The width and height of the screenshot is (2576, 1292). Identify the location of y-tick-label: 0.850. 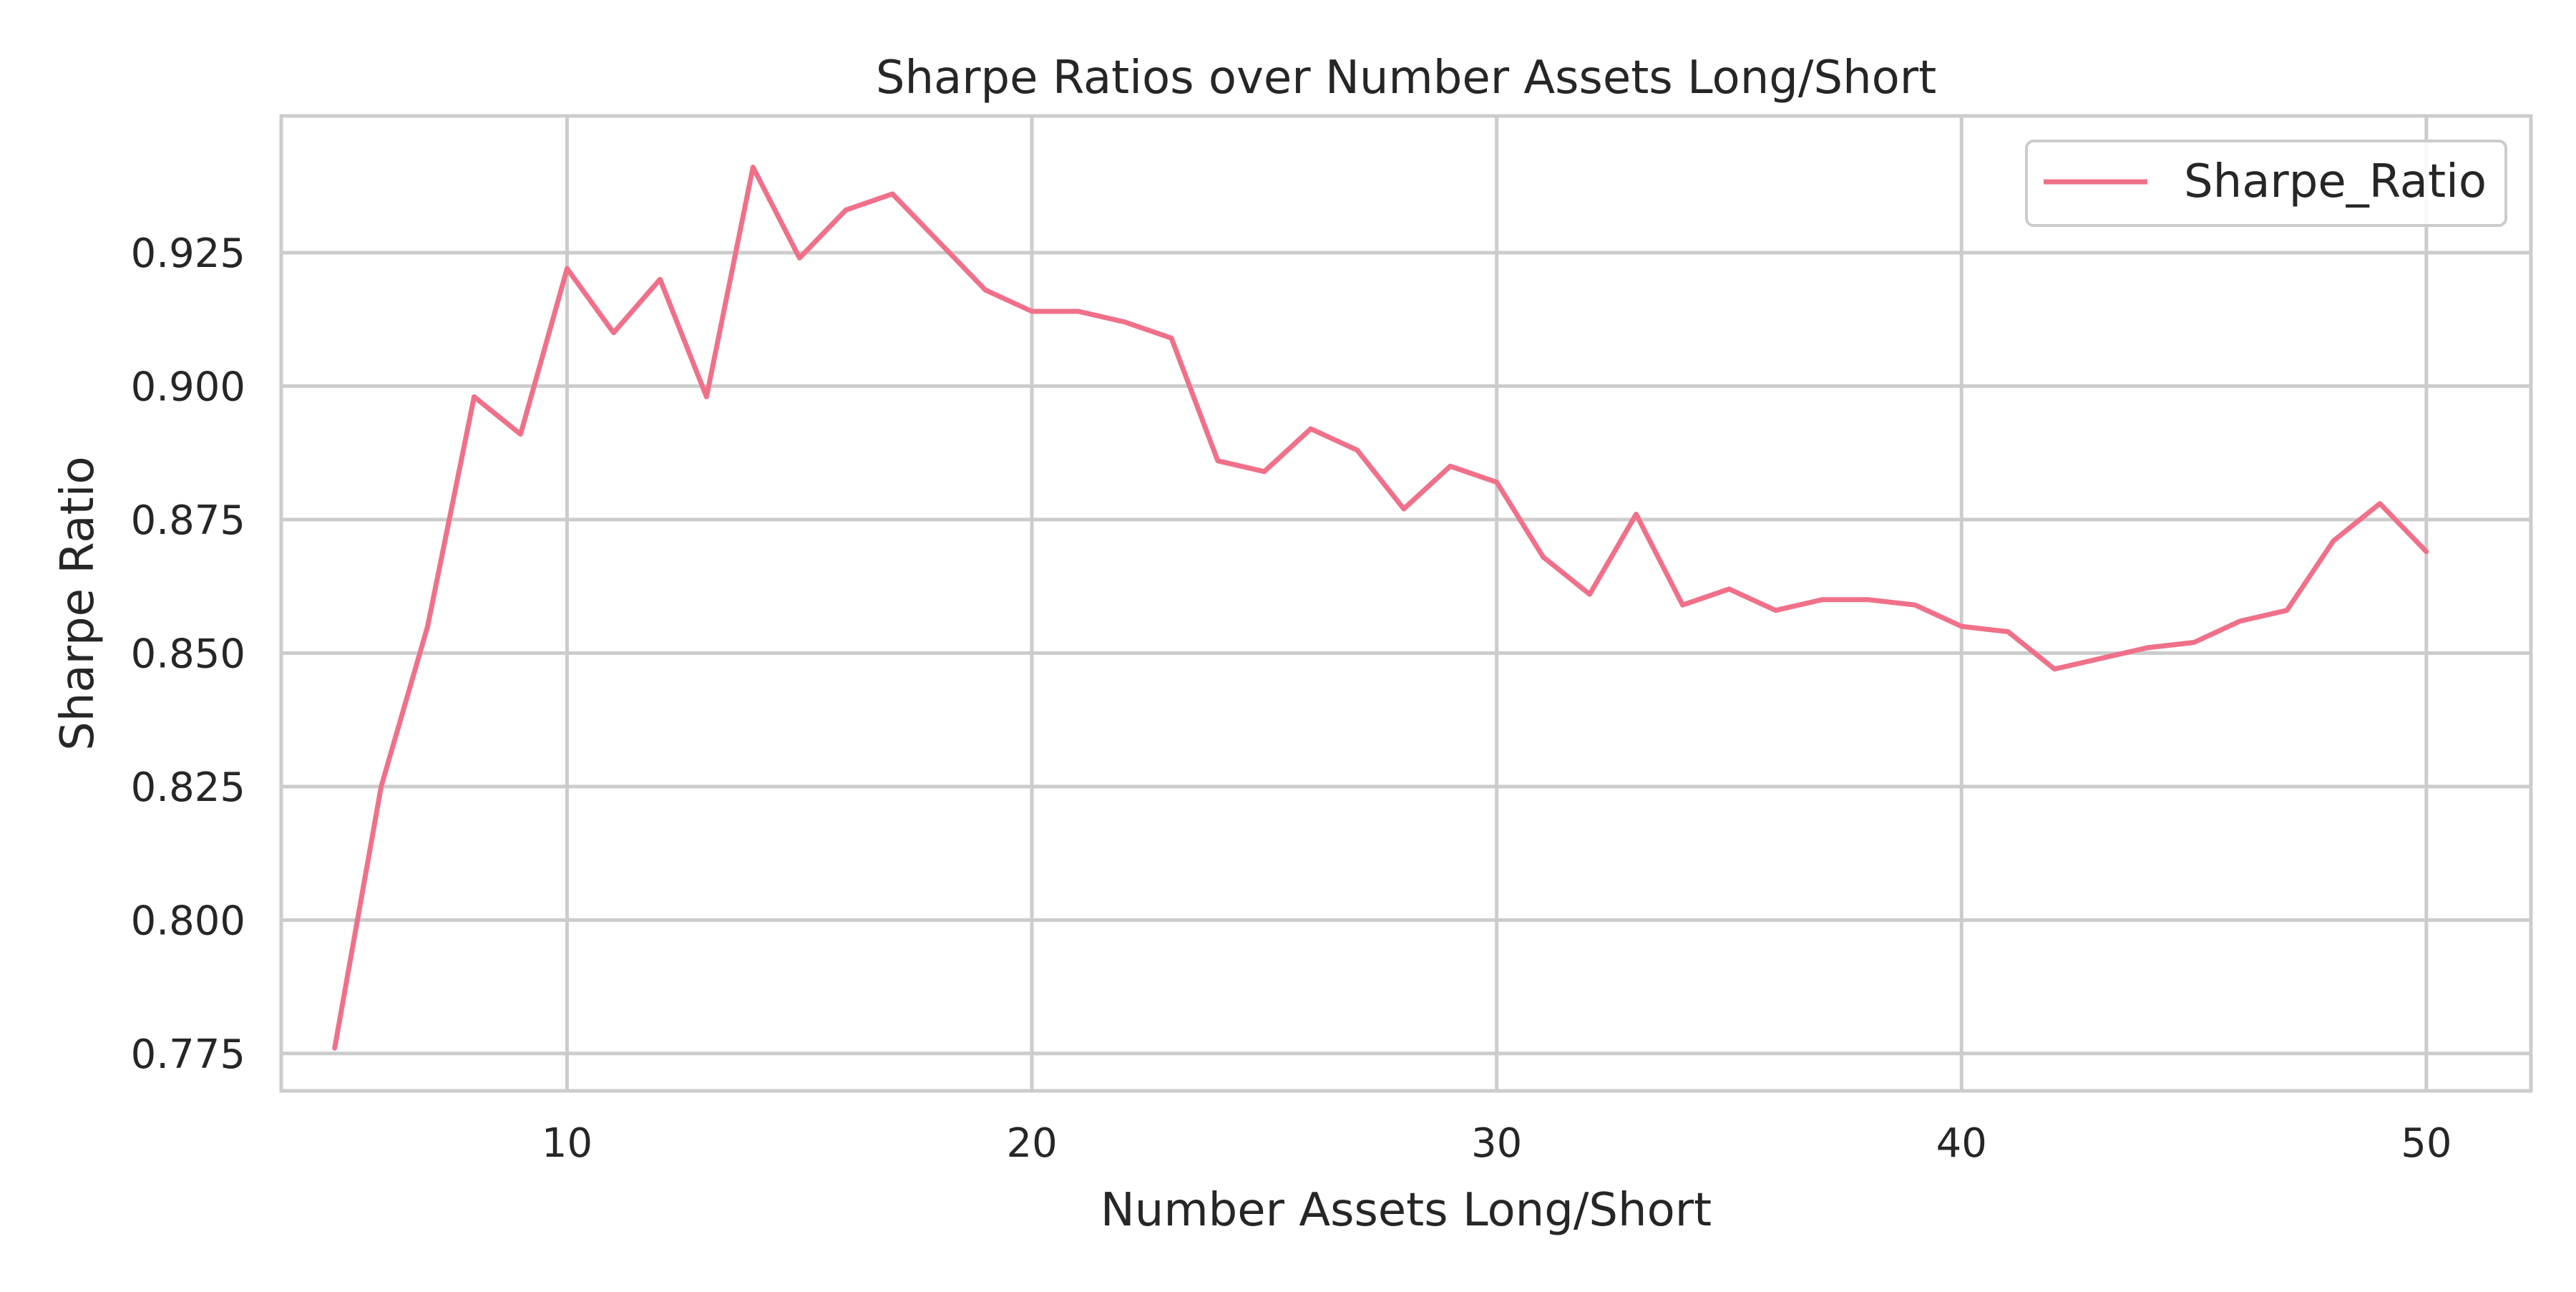
(188, 654).